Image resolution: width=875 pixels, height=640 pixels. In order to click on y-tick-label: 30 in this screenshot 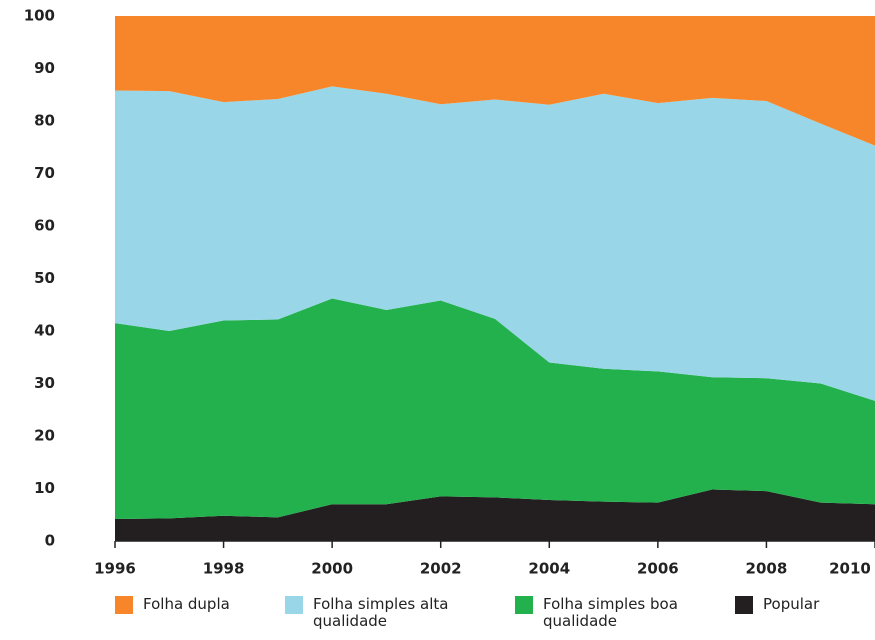, I will do `click(44, 383)`.